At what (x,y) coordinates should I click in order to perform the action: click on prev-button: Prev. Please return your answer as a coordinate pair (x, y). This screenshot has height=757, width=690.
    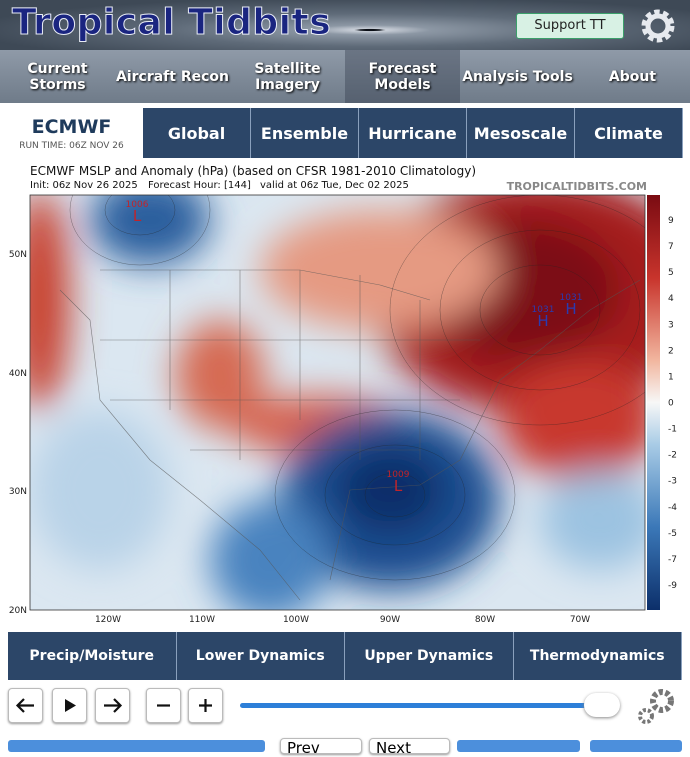
    Looking at the image, I should click on (321, 747).